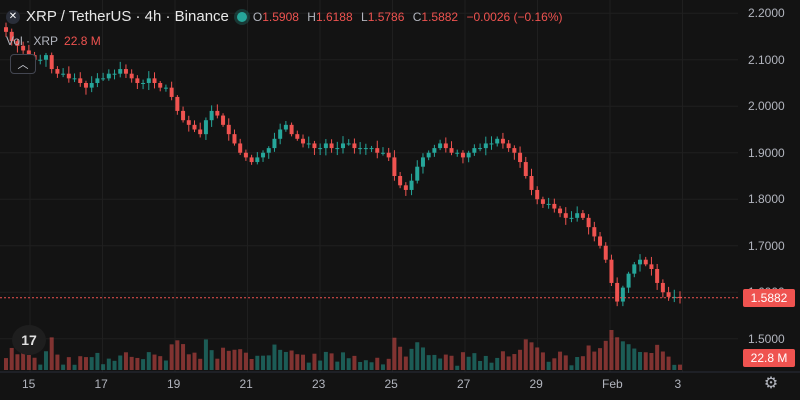 This screenshot has height=400, width=800. Describe the element at coordinates (246, 384) in the screenshot. I see `time-axis-tick: 21` at that location.